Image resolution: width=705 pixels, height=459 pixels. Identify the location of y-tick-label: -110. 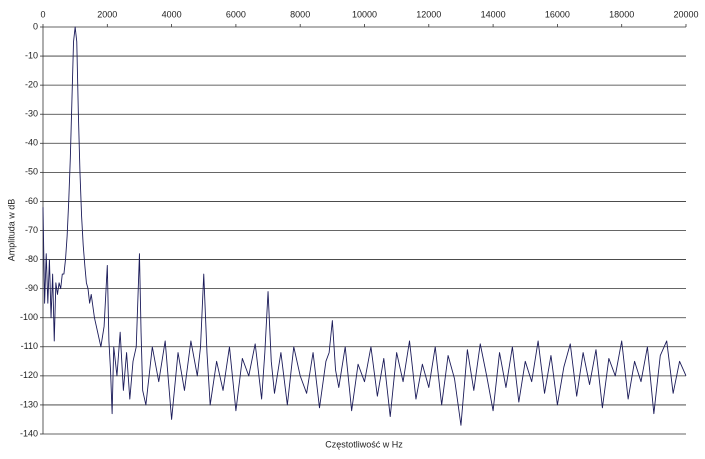
(29, 346).